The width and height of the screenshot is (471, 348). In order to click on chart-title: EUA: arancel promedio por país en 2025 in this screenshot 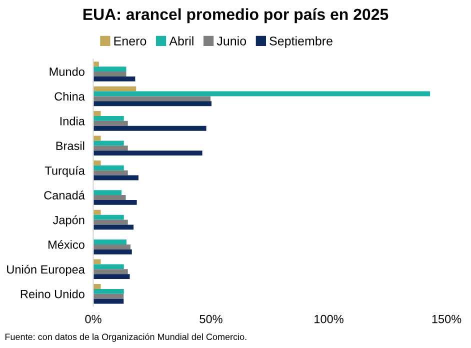, I will do `click(235, 16)`.